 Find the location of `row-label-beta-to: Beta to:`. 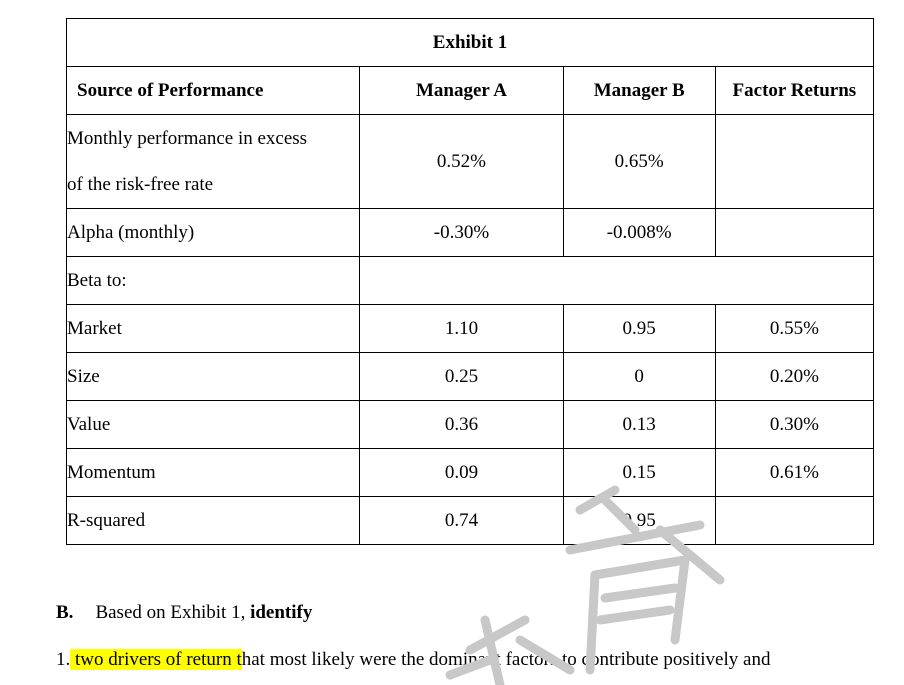

row-label-beta-to: Beta to: is located at coordinates (213, 280).